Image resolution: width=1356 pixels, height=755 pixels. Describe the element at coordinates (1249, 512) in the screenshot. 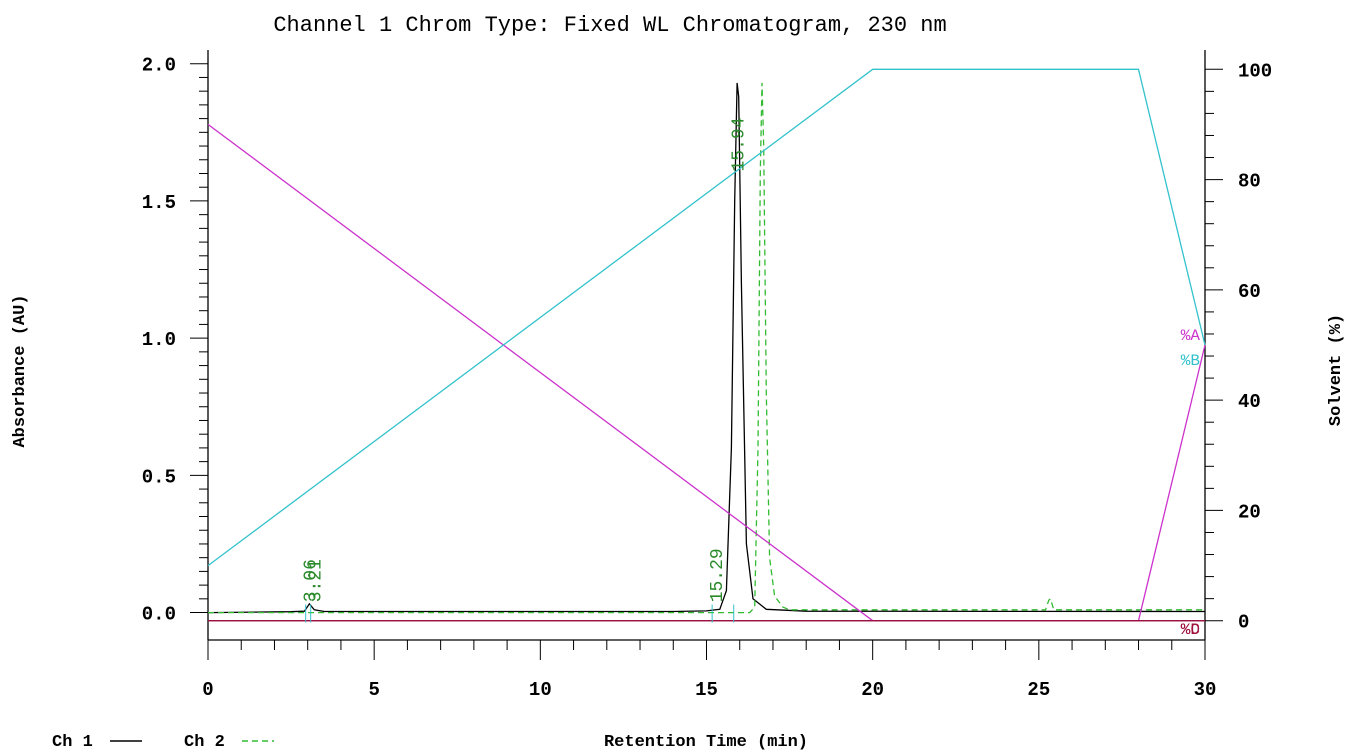

I see `right-tick-label: 20` at that location.